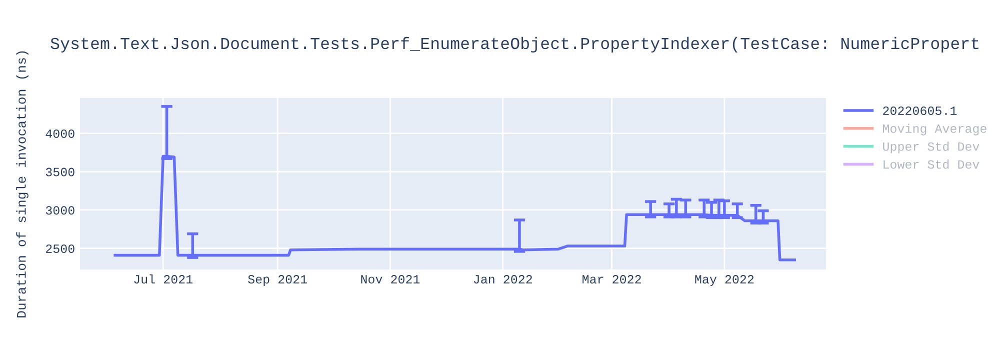 This screenshot has height=350, width=1000. I want to click on x-tick-label: Nov 2021, so click(390, 279).